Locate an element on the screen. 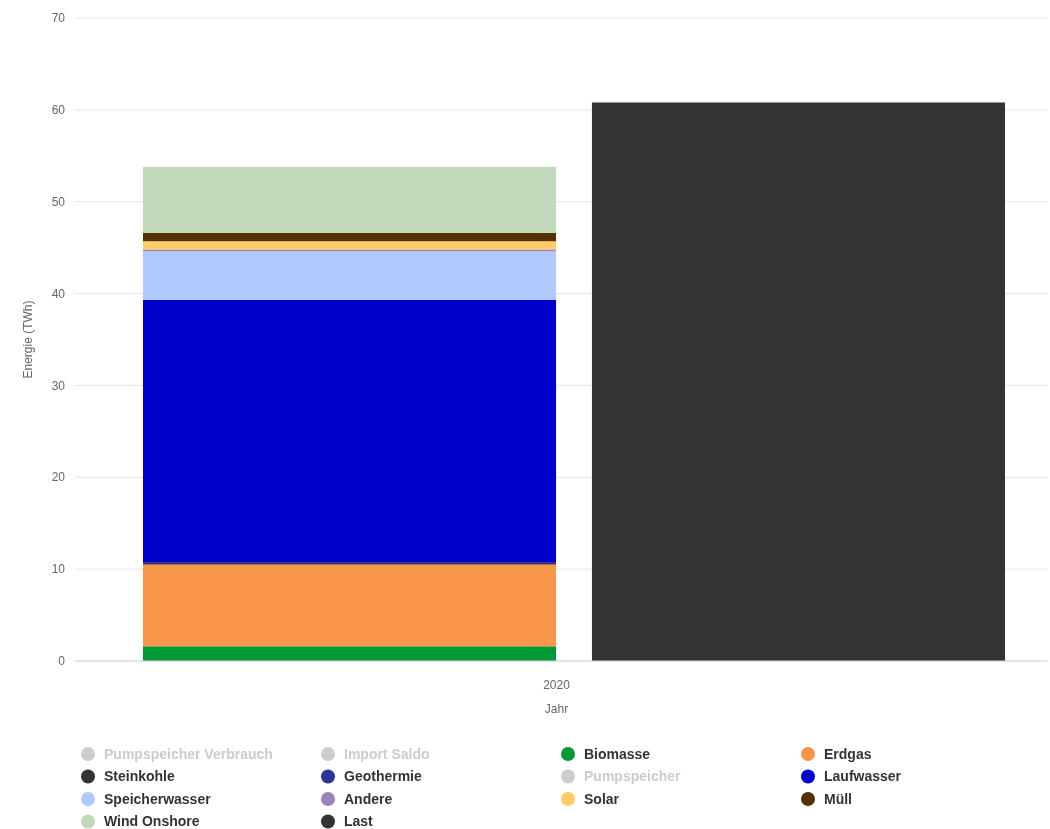 The image size is (1050, 829). y-tick-label: 50 is located at coordinates (58, 201).